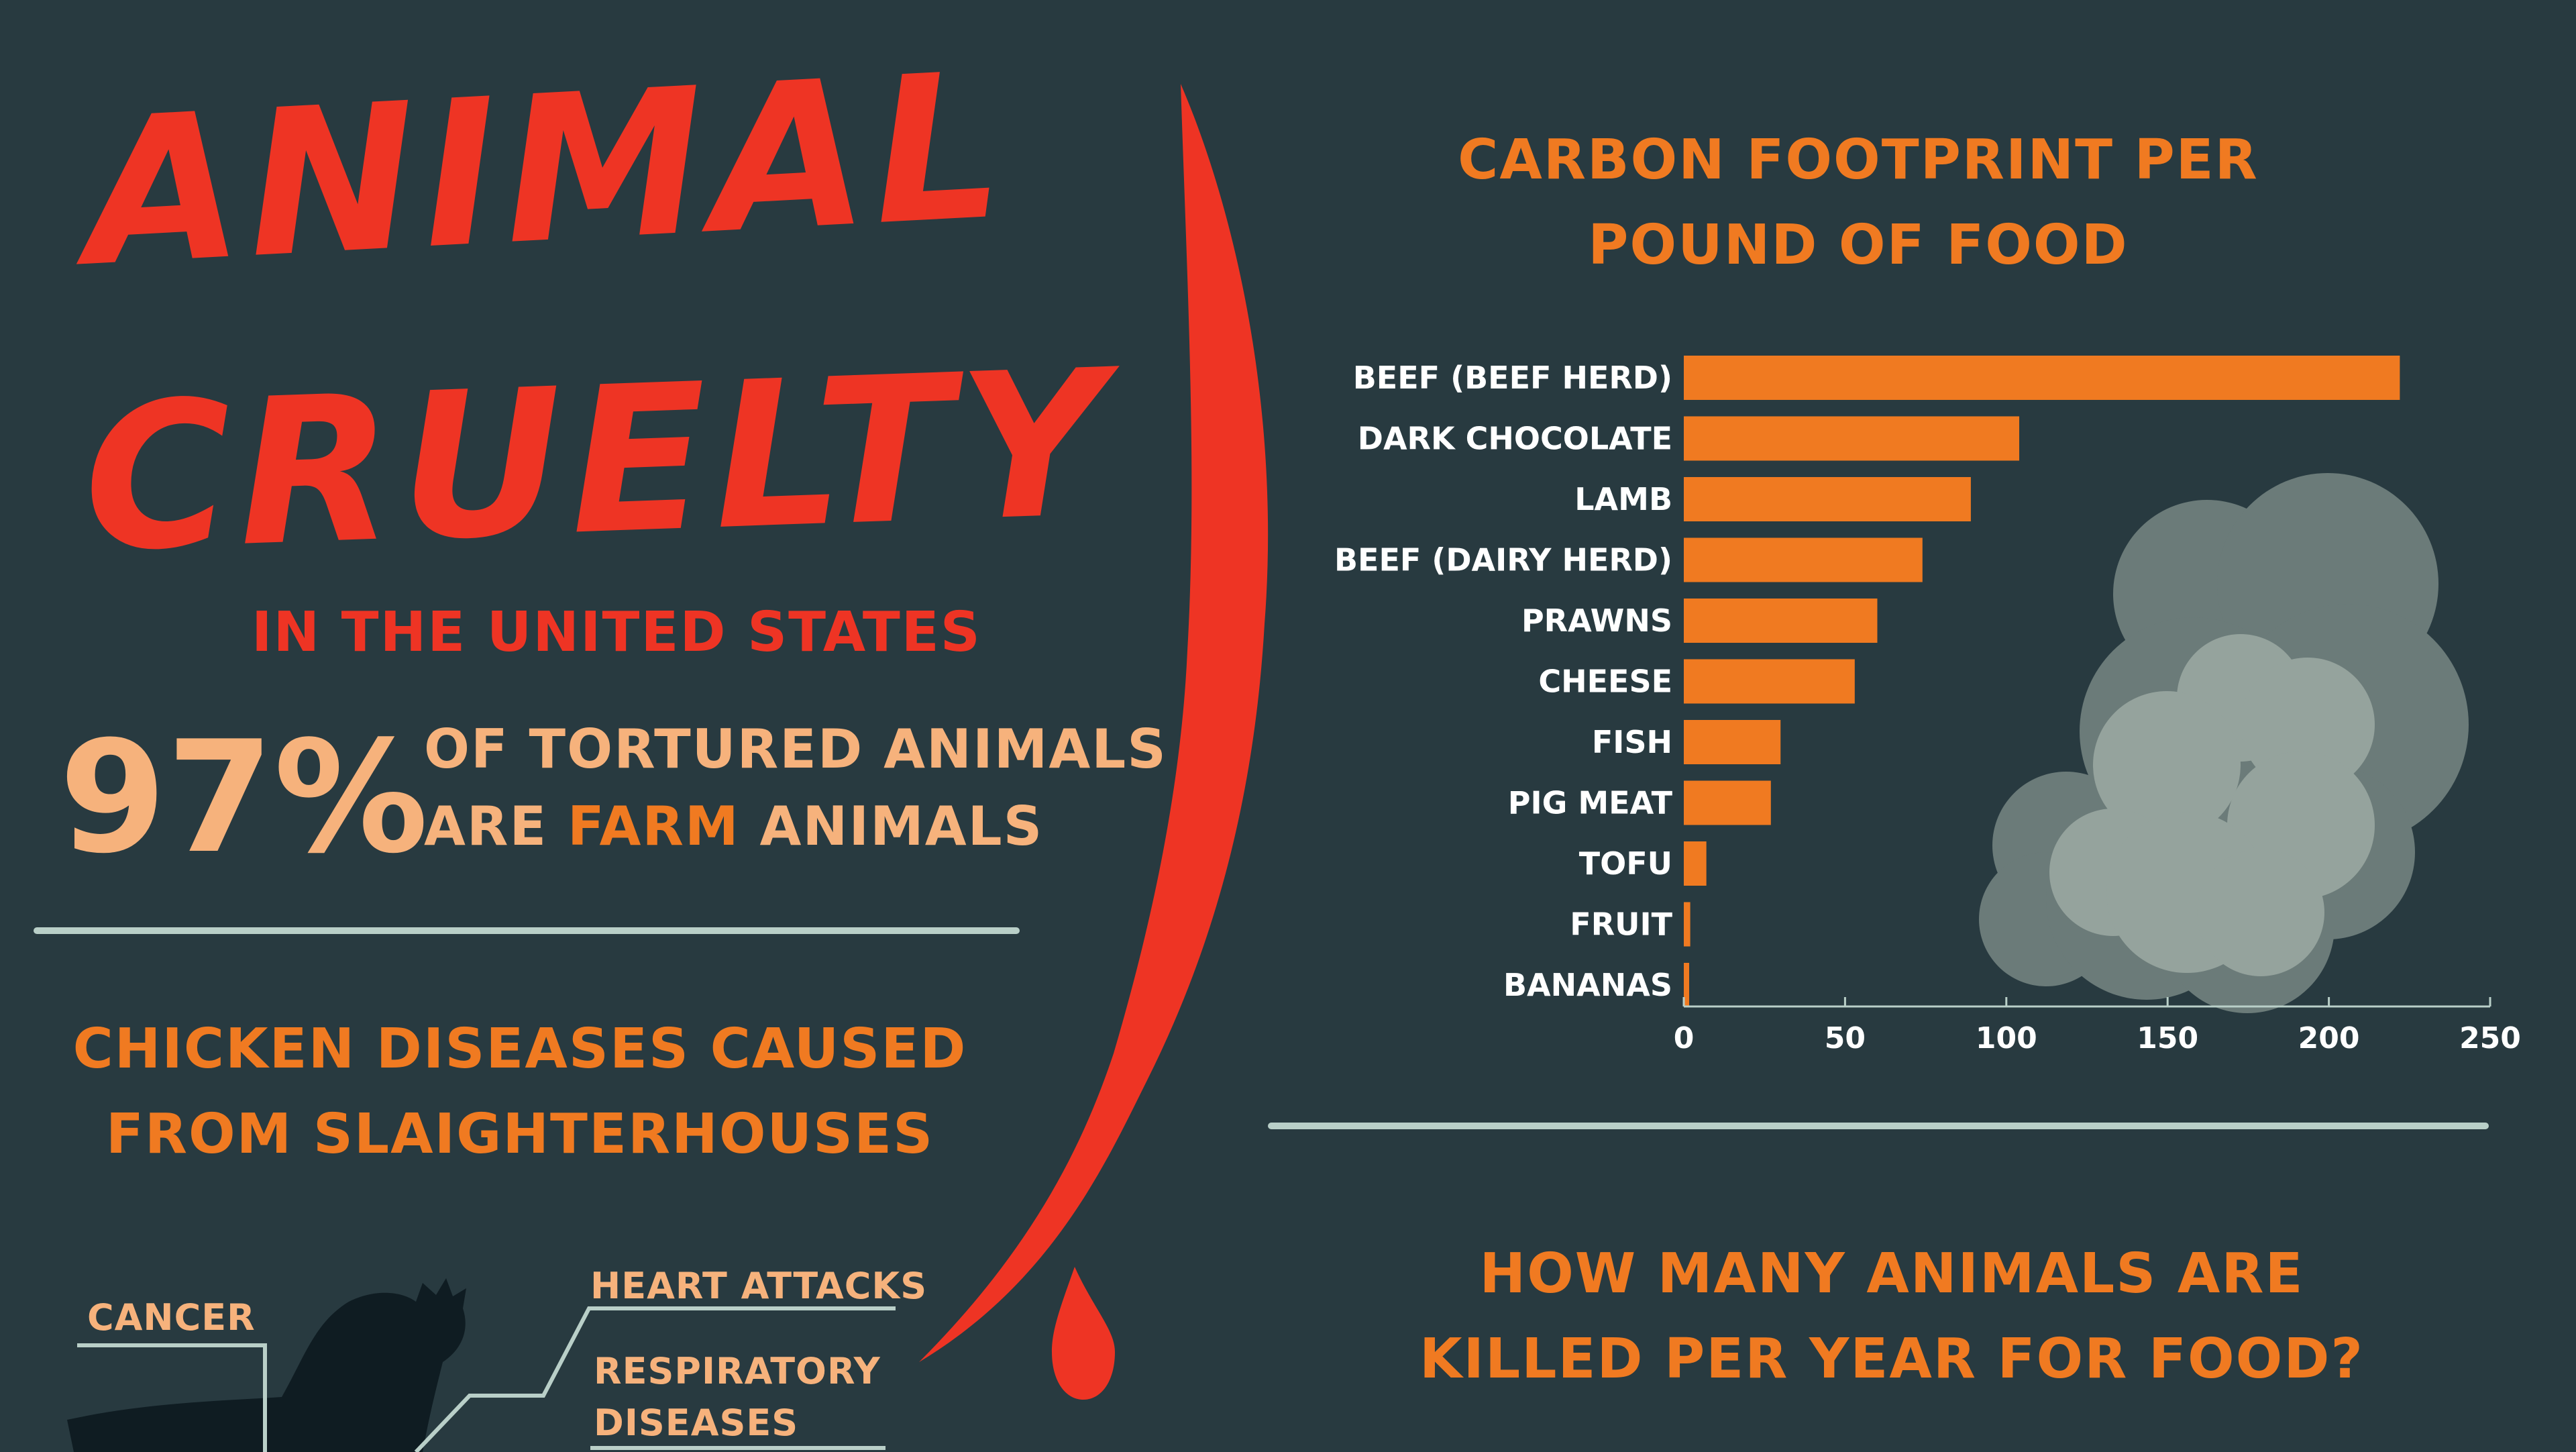  What do you see at coordinates (759, 1286) in the screenshot?
I see `callout-heart-attacks: HEART ATTACKS` at bounding box center [759, 1286].